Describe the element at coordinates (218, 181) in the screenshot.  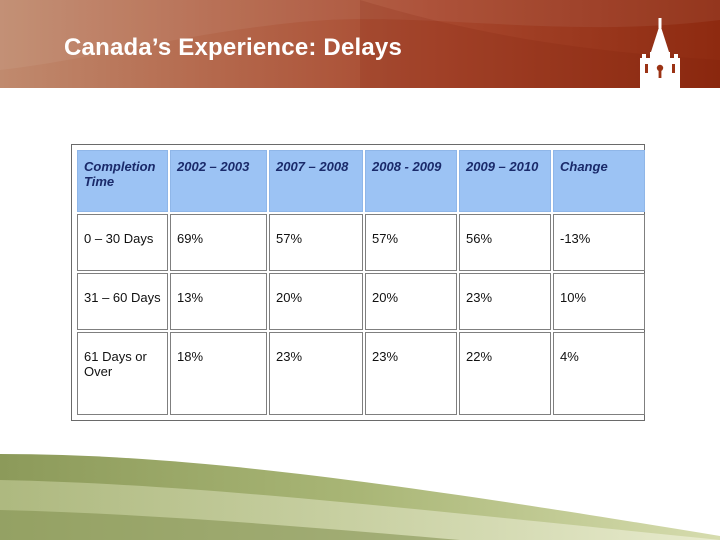
I see `column-header: 2002 – 2003` at that location.